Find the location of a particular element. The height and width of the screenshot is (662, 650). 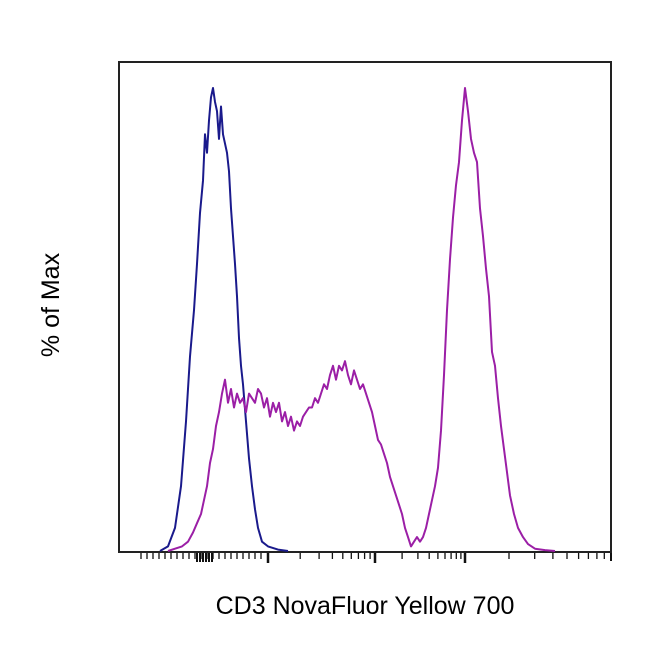

control-histogram-line is located at coordinates (224, 319).